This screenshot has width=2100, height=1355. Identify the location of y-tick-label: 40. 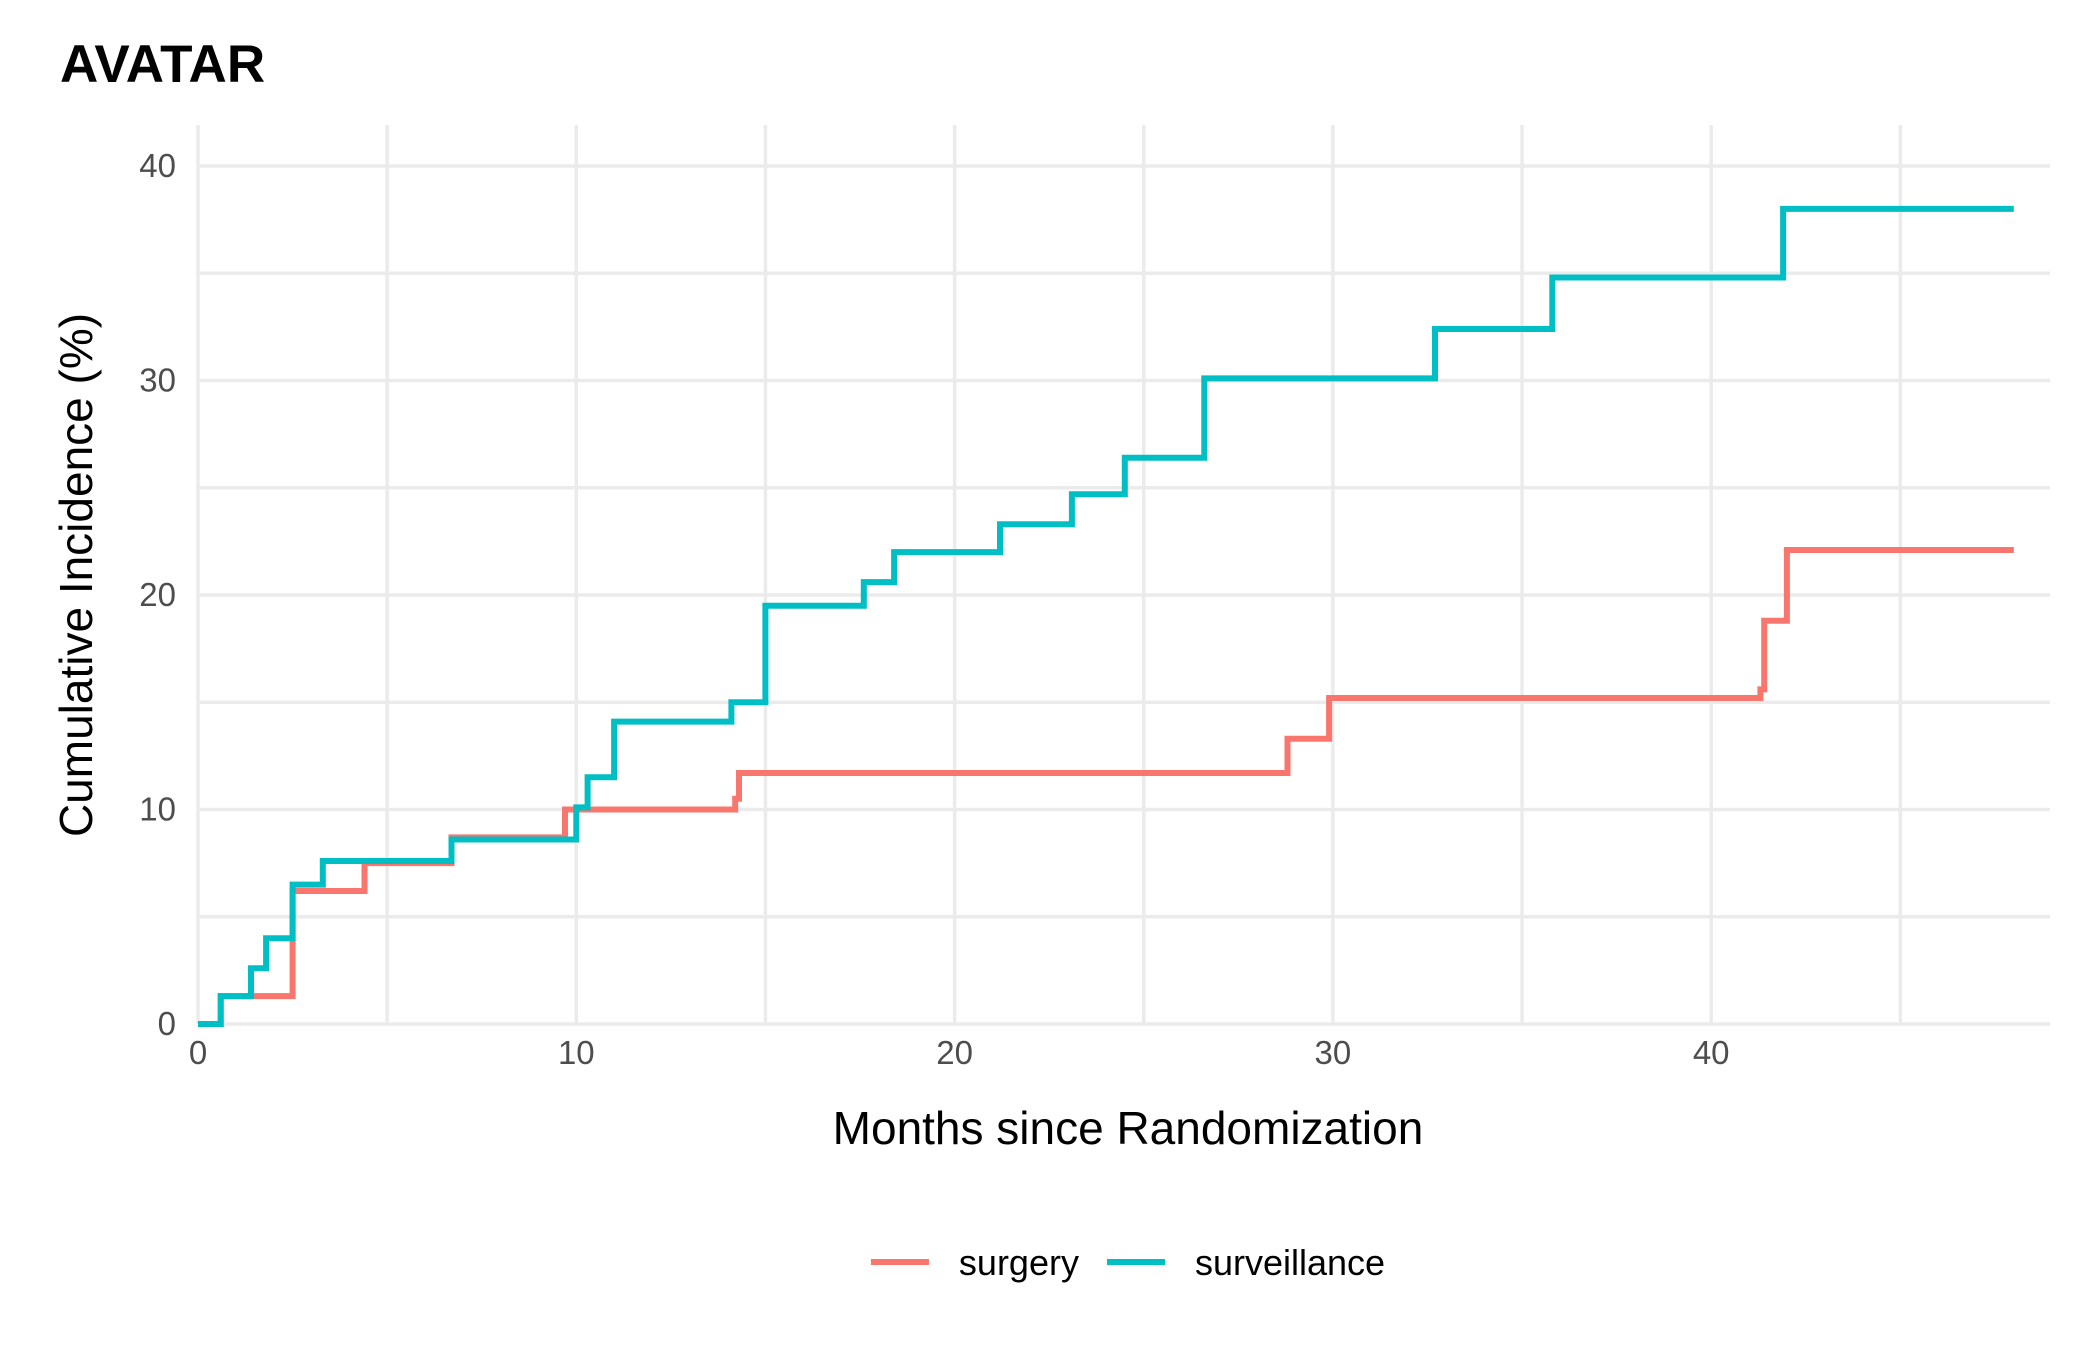
(157, 165).